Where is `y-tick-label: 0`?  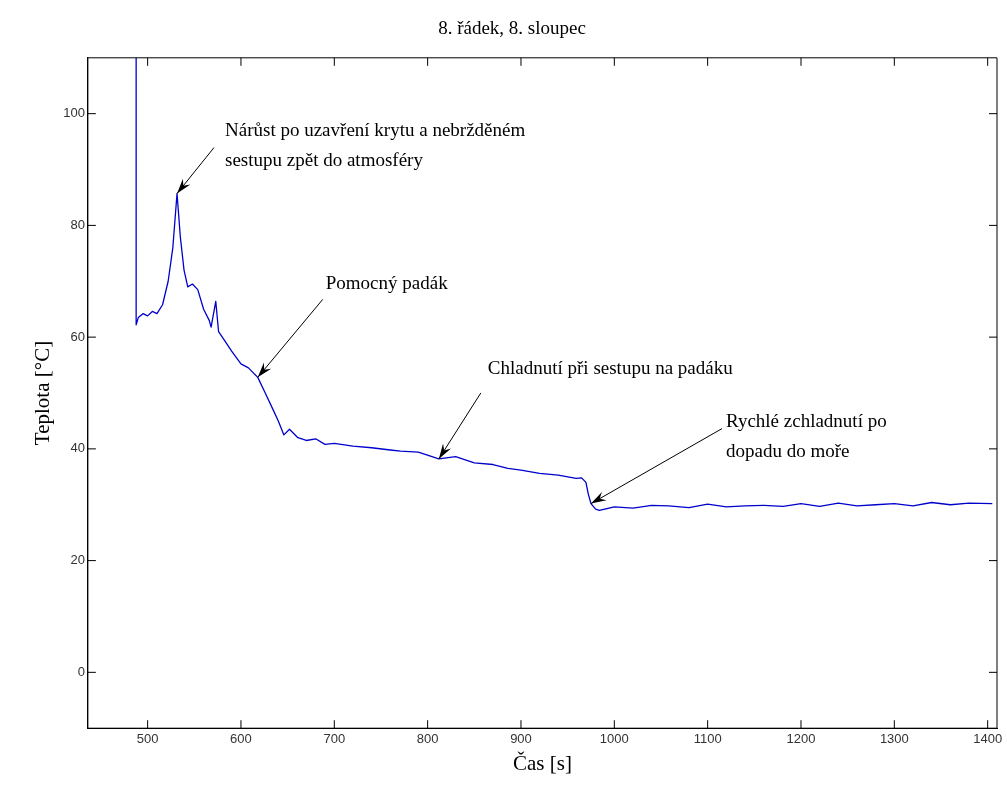
y-tick-label: 0 is located at coordinates (81, 671).